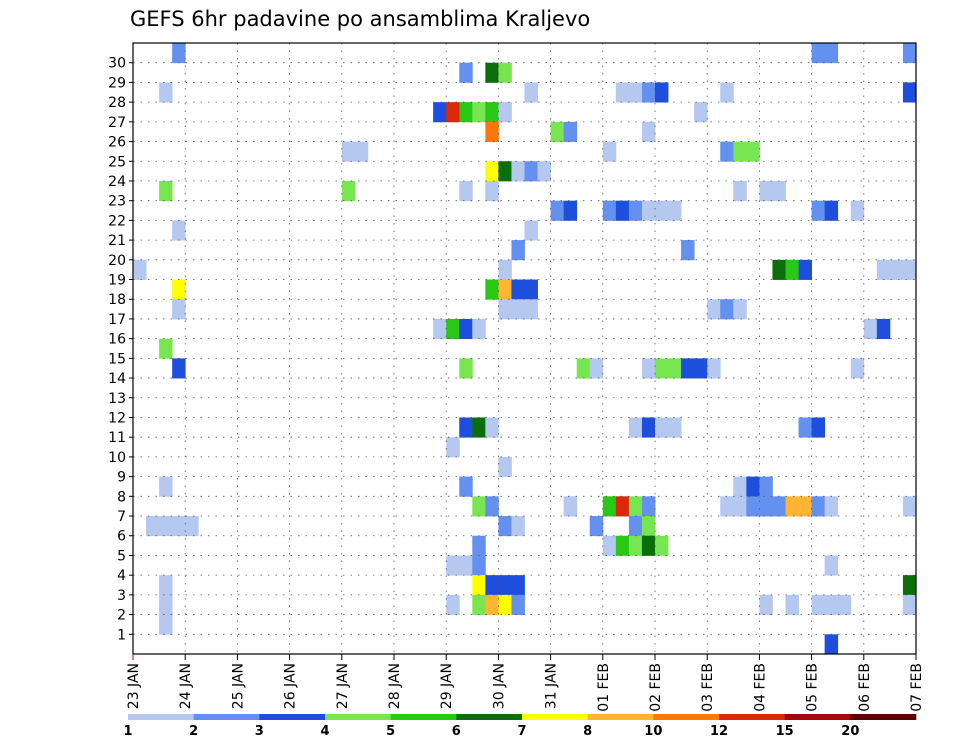 The height and width of the screenshot is (742, 960). What do you see at coordinates (117, 418) in the screenshot?
I see `y-tick-label: 12` at bounding box center [117, 418].